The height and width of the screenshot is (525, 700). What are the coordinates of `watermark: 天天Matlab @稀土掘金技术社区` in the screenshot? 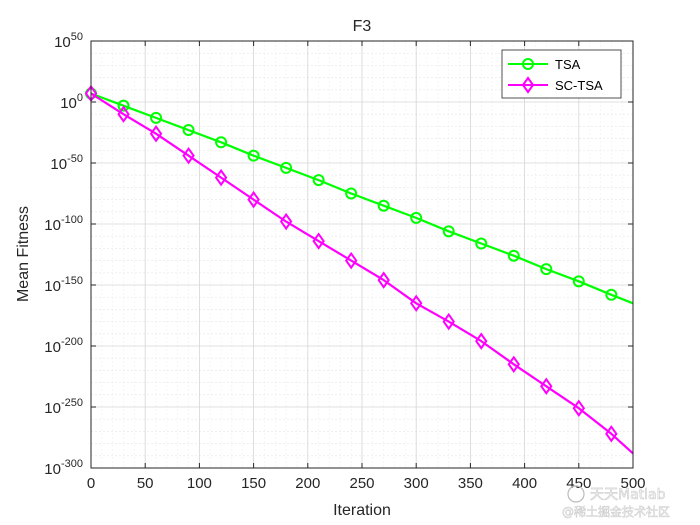 It's located at (616, 502).